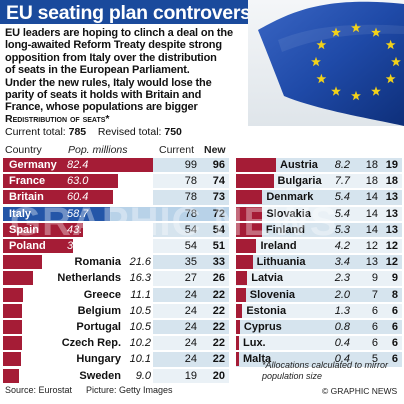  I want to click on row-population: 4.2, so click(342, 246).